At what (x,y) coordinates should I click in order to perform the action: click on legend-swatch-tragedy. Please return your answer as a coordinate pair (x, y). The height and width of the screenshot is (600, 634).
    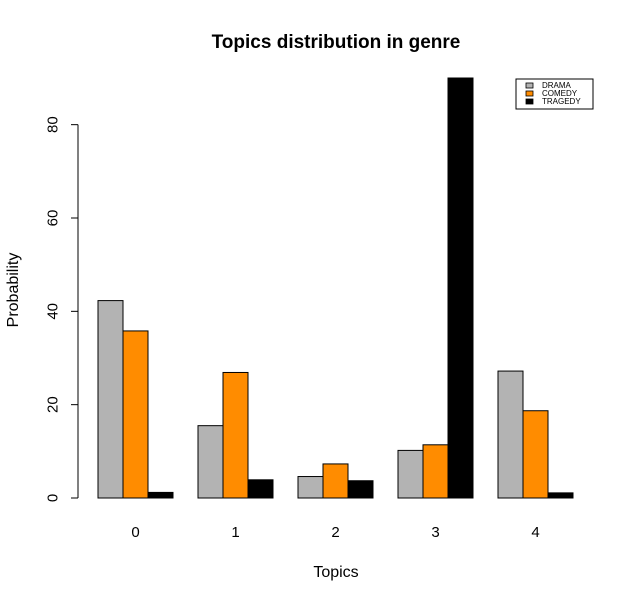
    Looking at the image, I should click on (529, 101).